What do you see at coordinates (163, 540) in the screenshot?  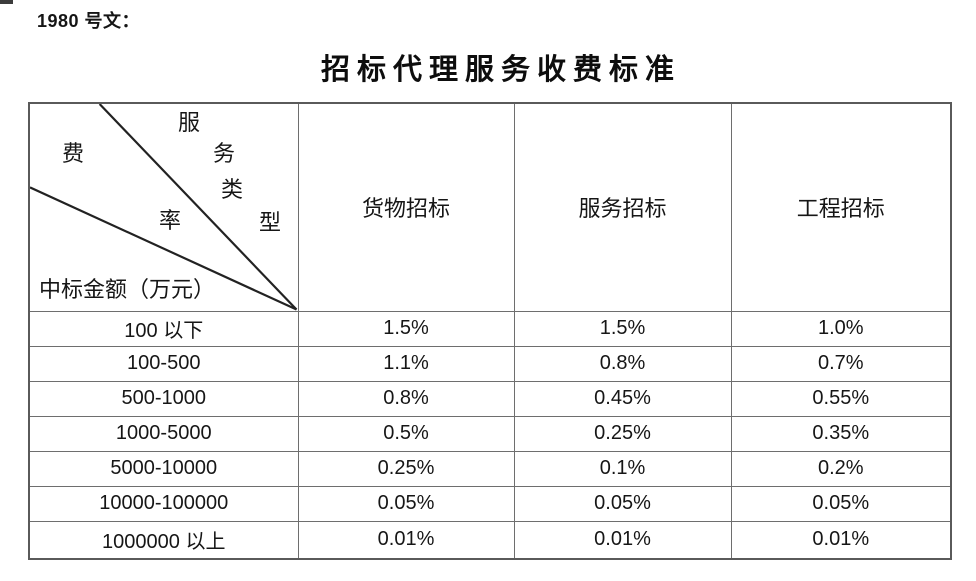 I see `row-label-cell: 1000000 以上` at bounding box center [163, 540].